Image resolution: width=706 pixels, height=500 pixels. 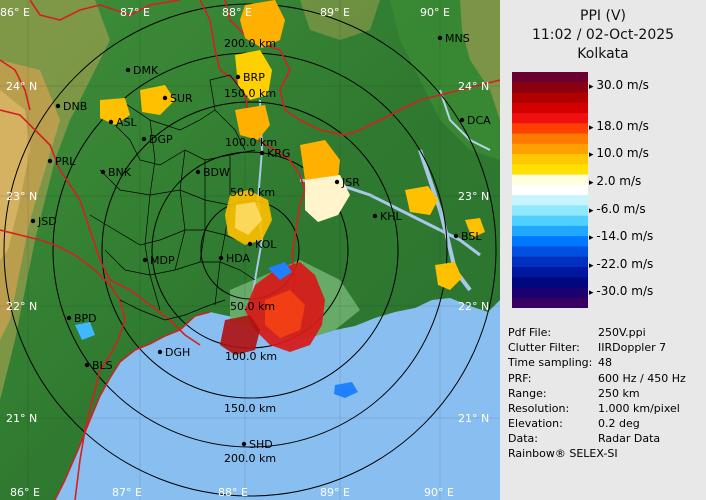 I want to click on lat-label: 23° N, so click(x=21, y=196).